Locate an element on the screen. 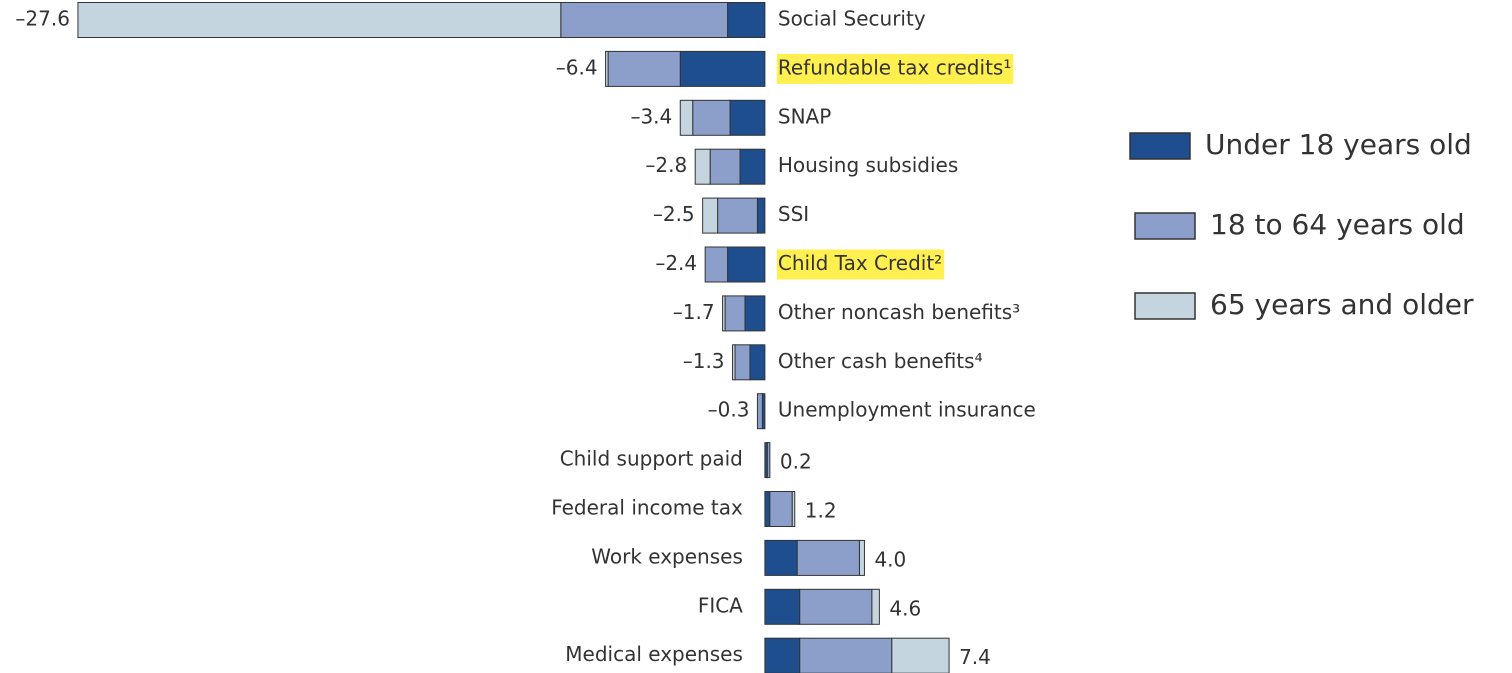 The image size is (1512, 673). category-label: FICA is located at coordinates (720, 605).